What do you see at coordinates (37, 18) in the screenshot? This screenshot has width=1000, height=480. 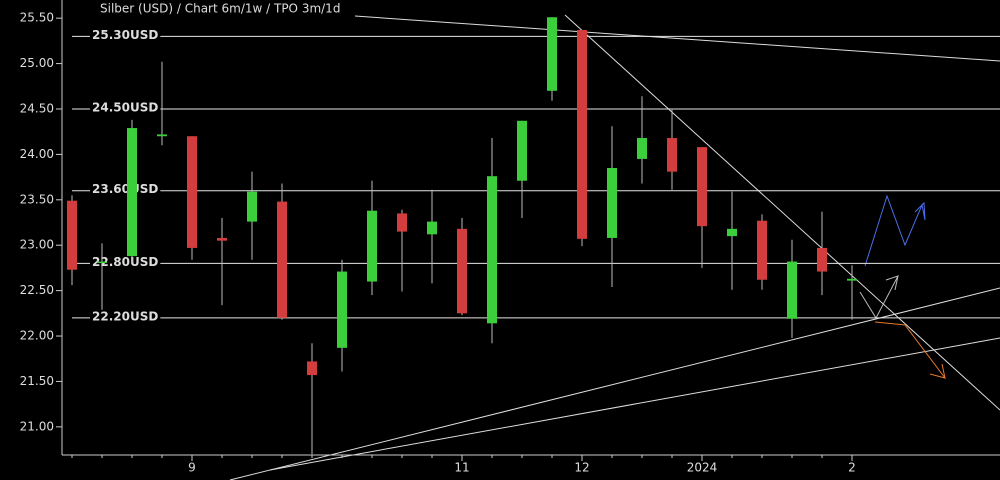 I see `y-tick-label: 25.50` at bounding box center [37, 18].